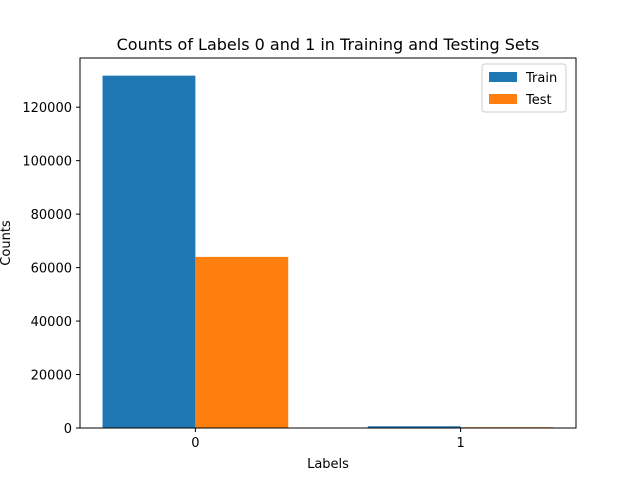 The height and width of the screenshot is (480, 640). I want to click on legend-swatch-test, so click(503, 99).